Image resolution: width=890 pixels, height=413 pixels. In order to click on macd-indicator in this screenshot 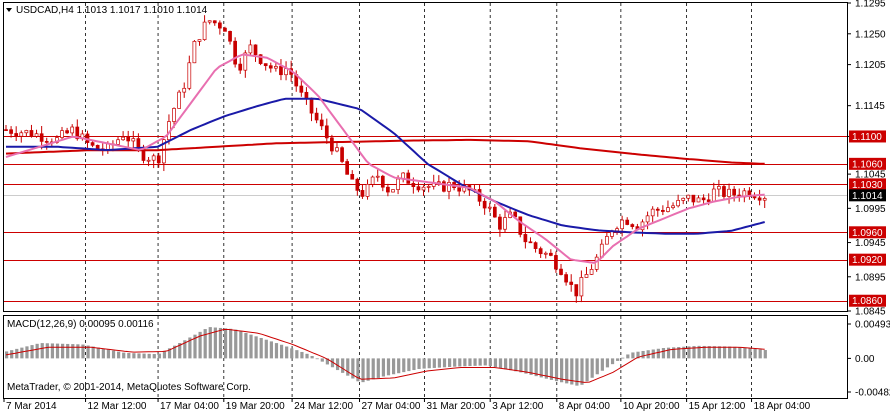, I will do `click(386, 356)`.